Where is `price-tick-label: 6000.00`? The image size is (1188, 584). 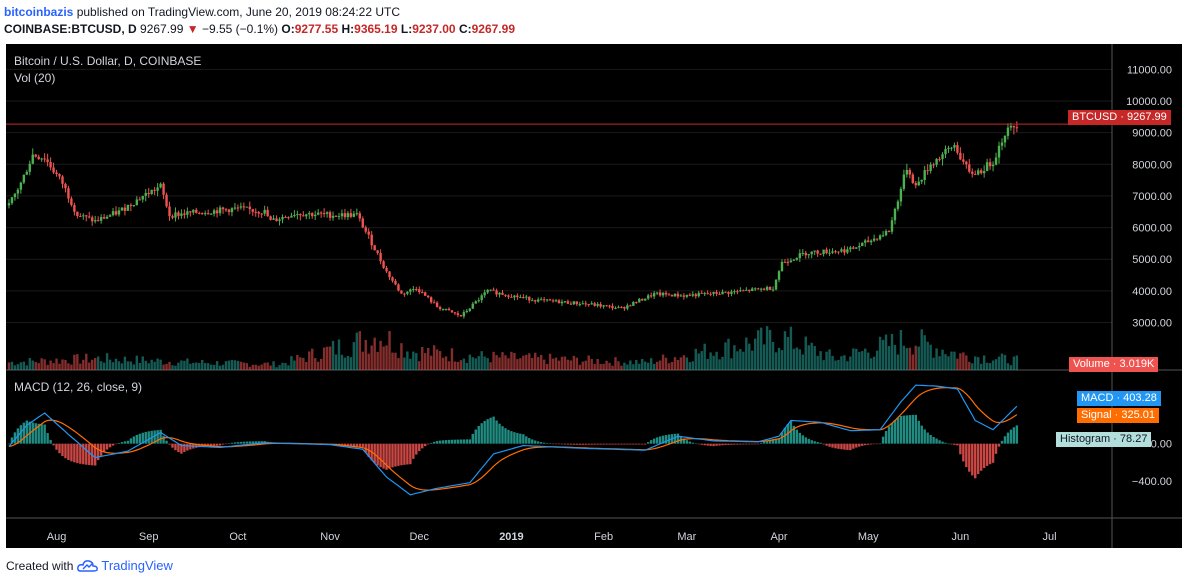
price-tick-label: 6000.00 is located at coordinates (1152, 229).